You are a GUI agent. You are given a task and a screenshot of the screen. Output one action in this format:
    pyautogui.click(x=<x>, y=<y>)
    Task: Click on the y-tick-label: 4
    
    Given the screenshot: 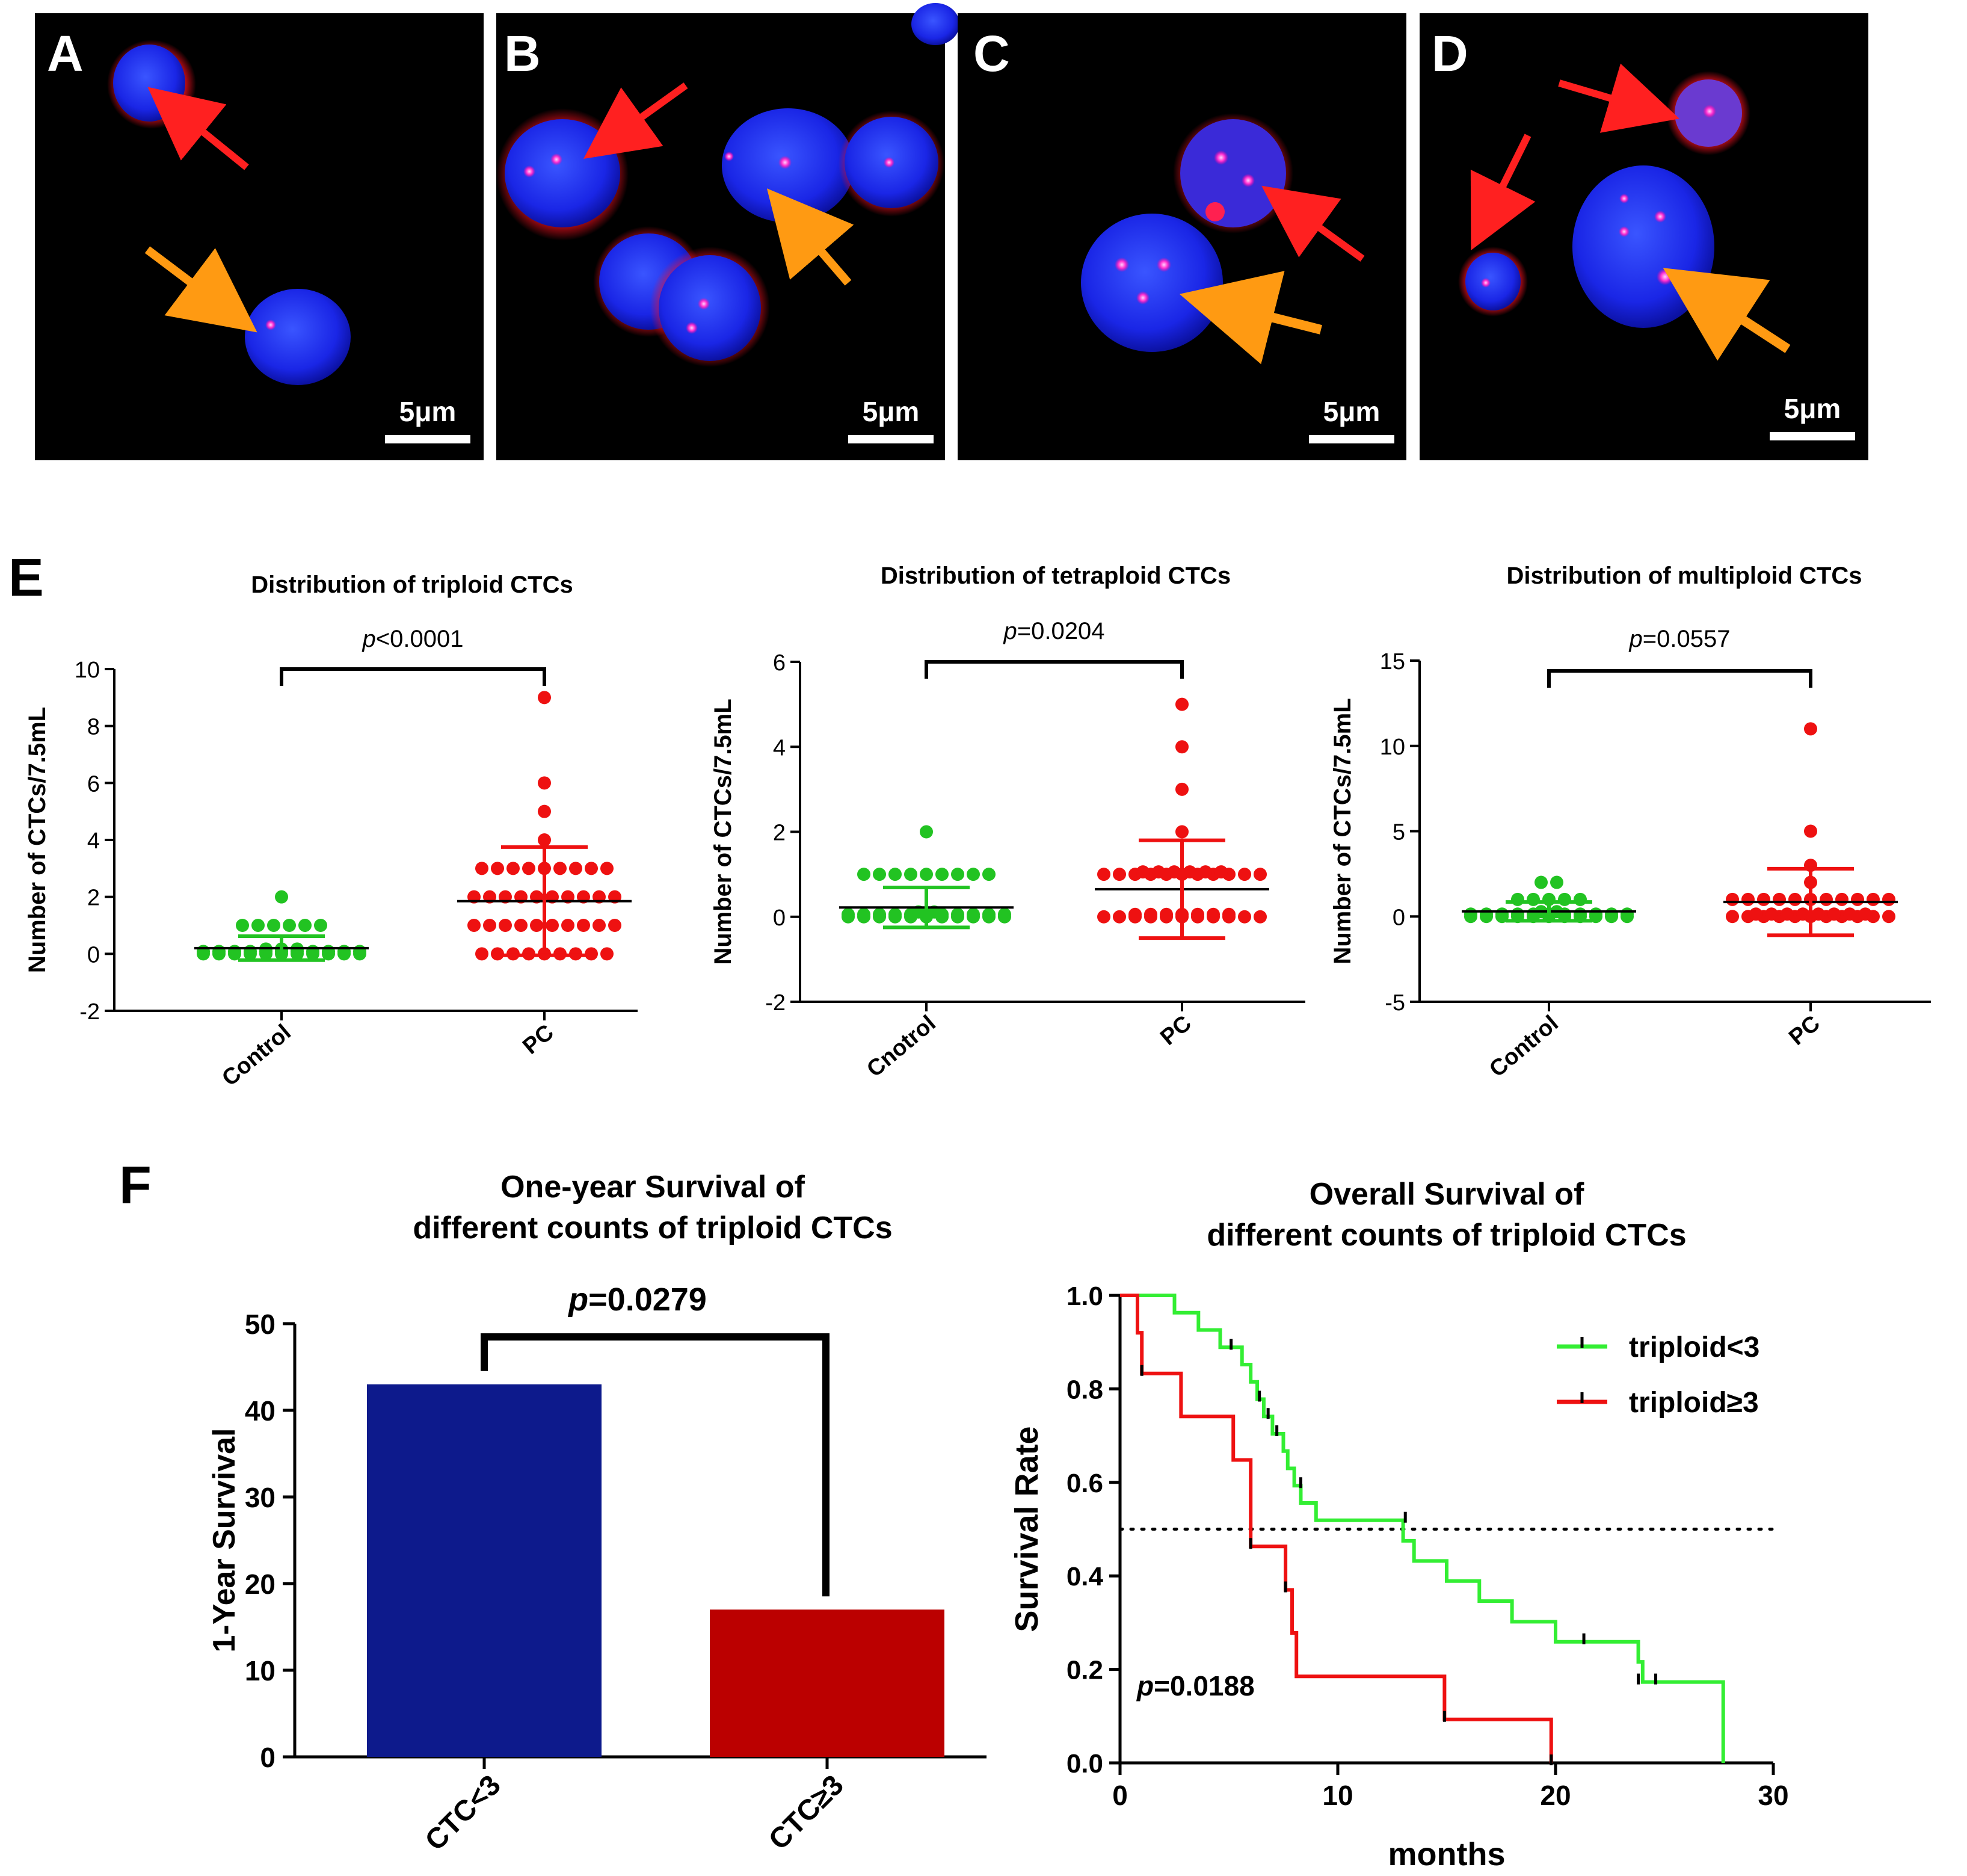 What is the action you would take?
    pyautogui.click(x=94, y=841)
    